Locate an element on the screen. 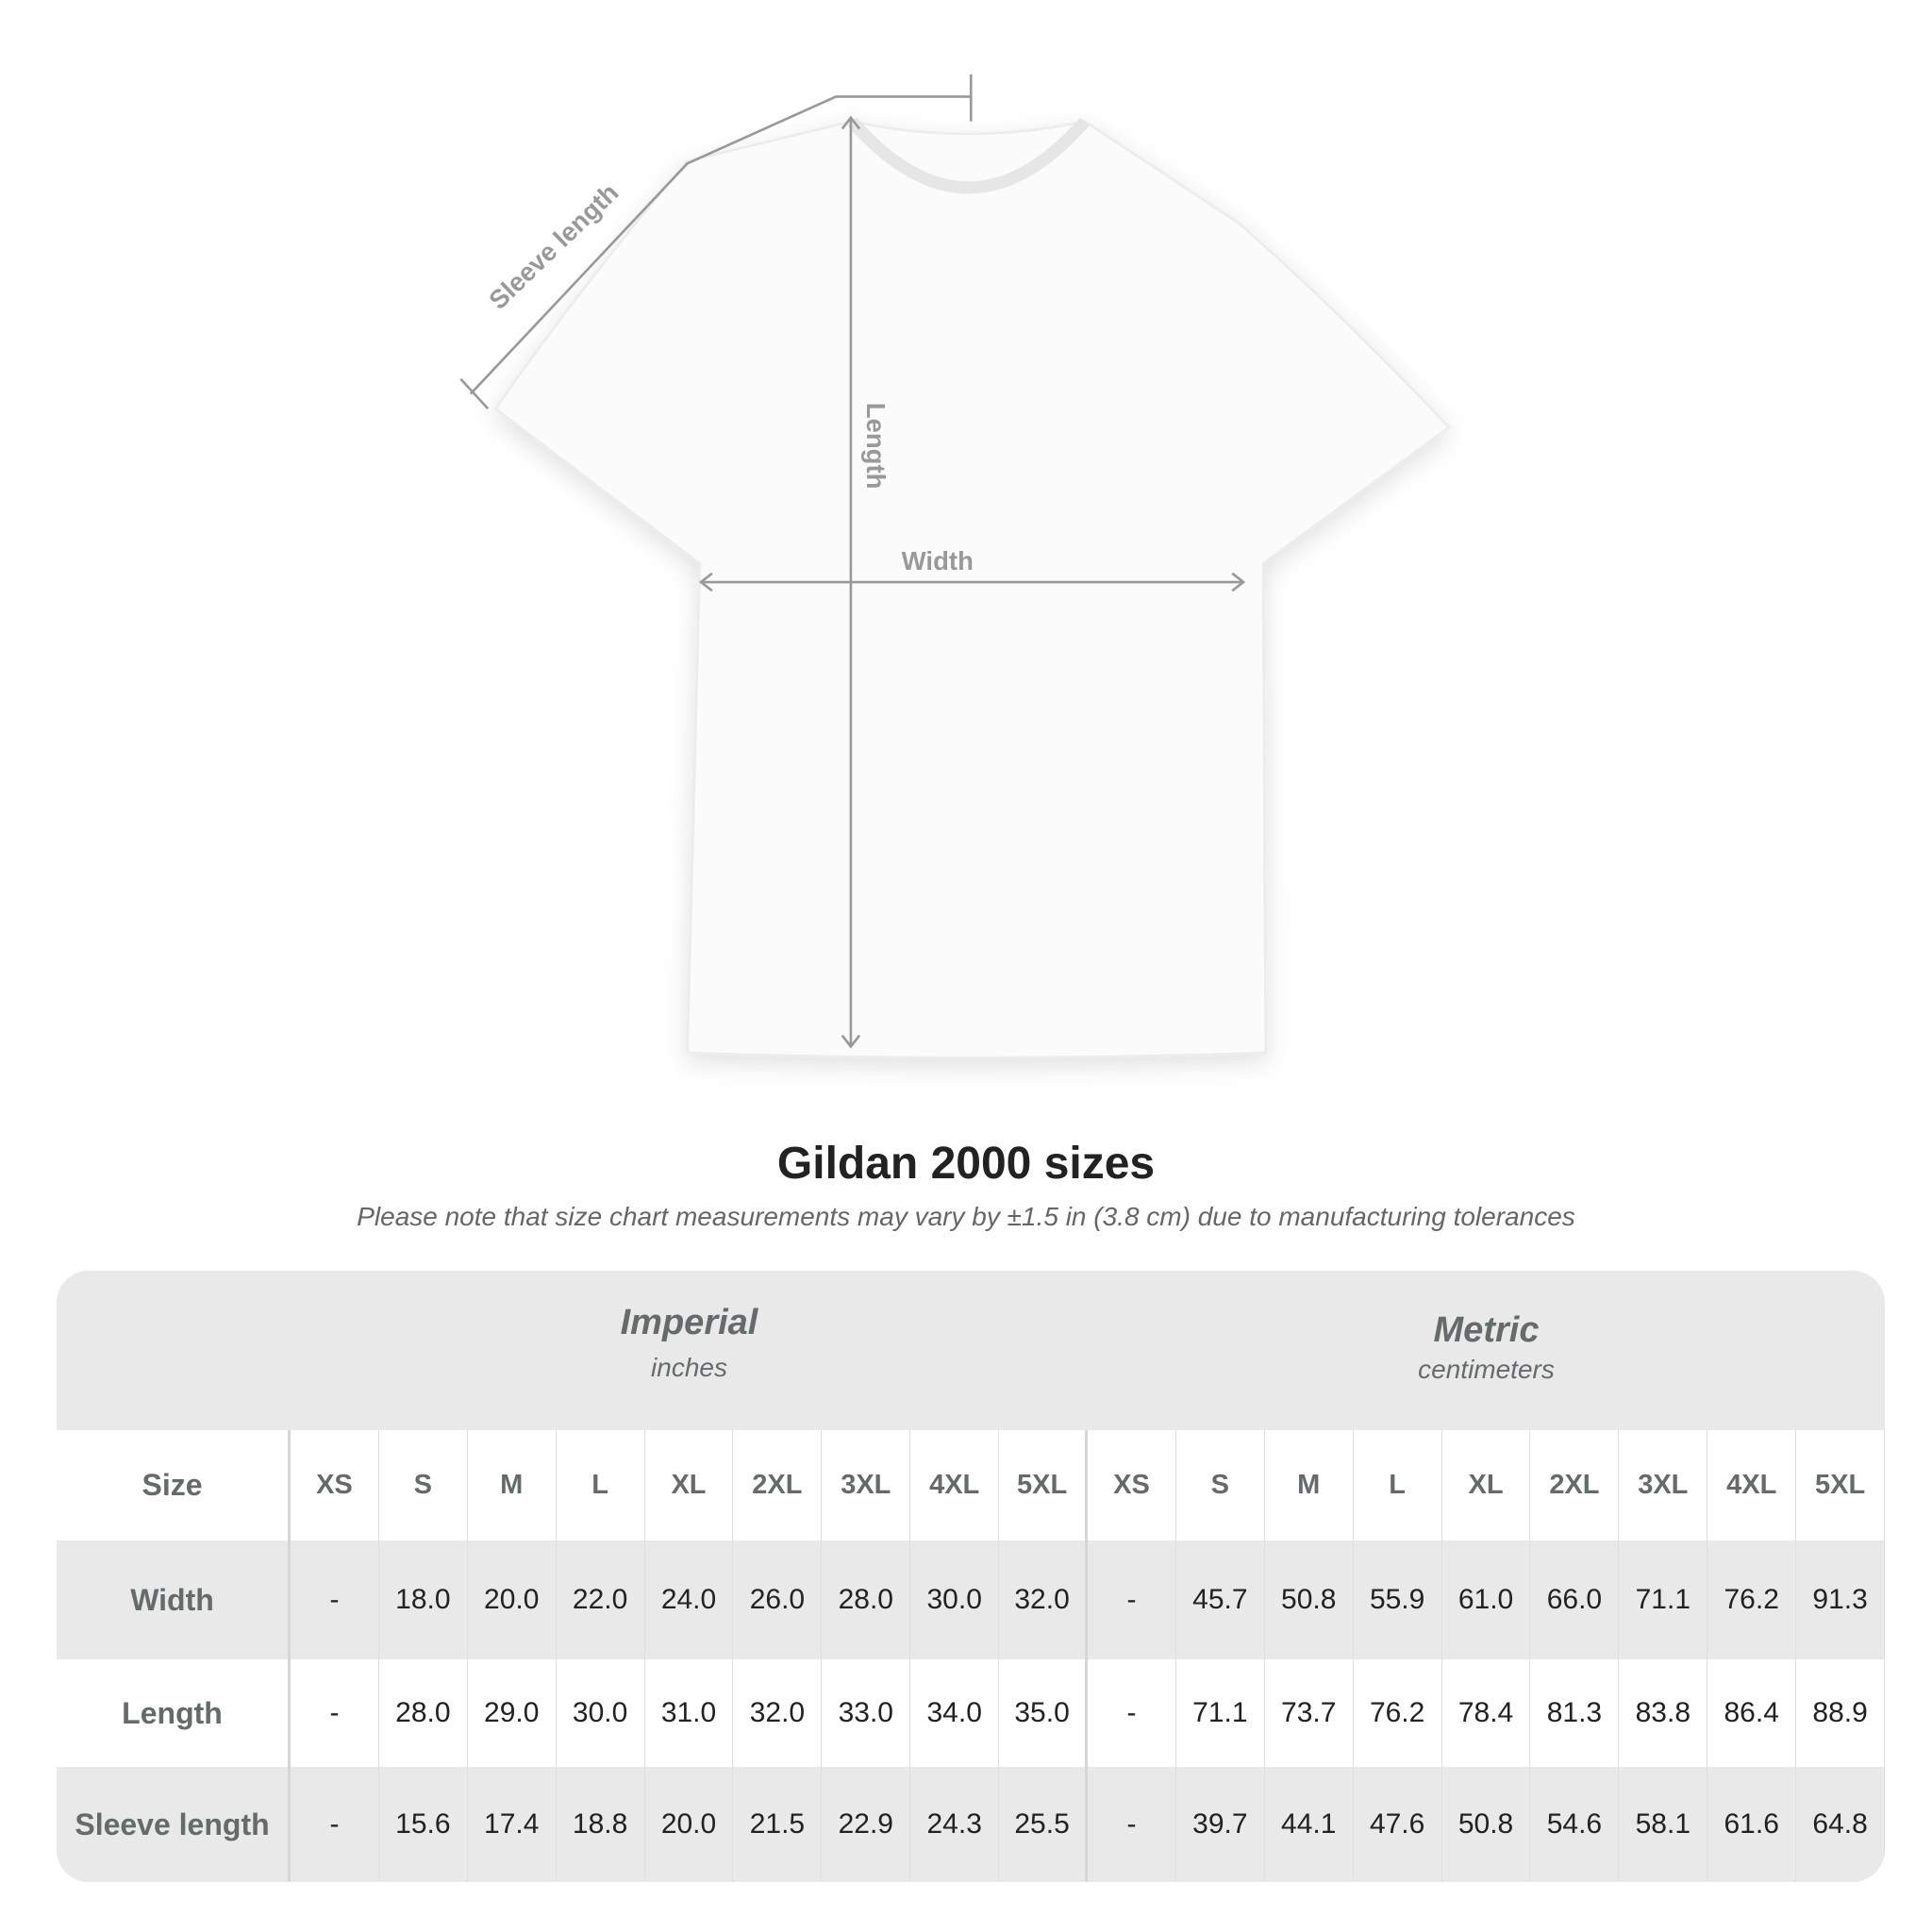 Image resolution: width=1932 pixels, height=1932 pixels. page-title: Gildan 2000 sizes is located at coordinates (966, 1164).